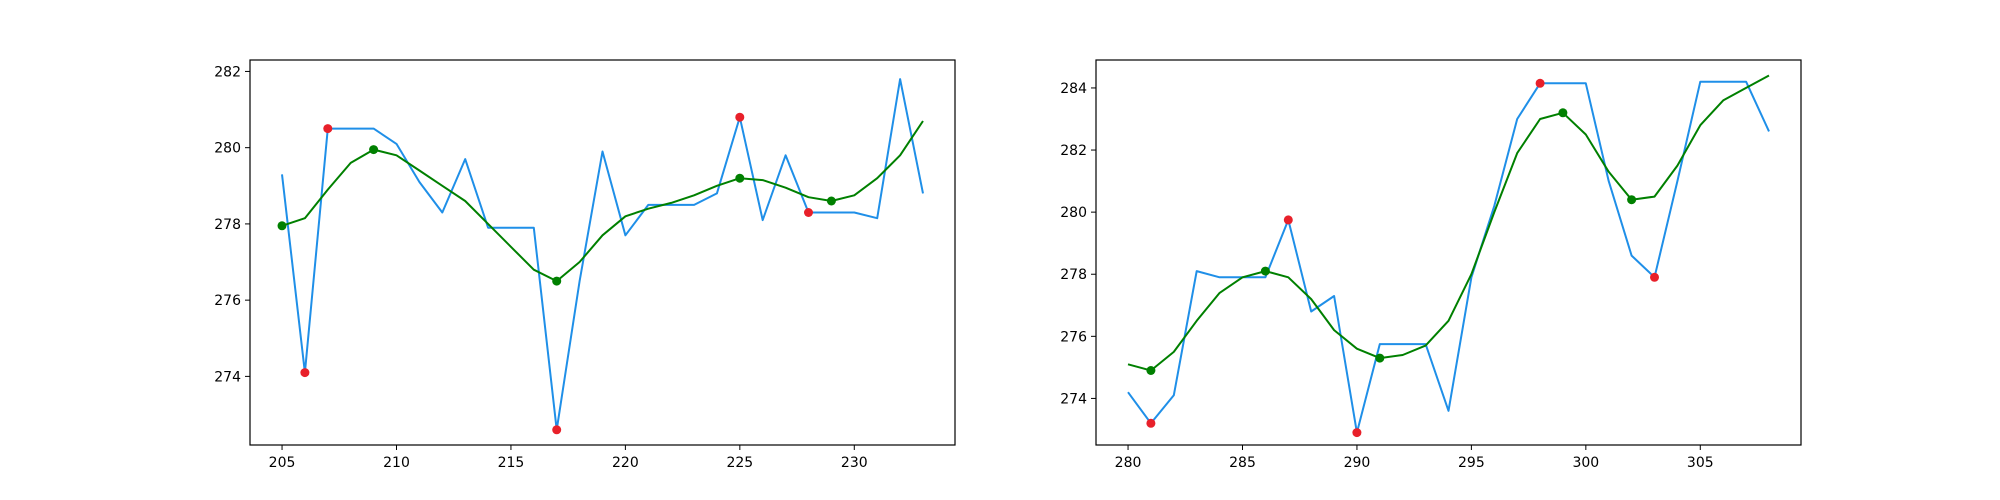 The width and height of the screenshot is (2000, 500). What do you see at coordinates (1128, 463) in the screenshot?
I see `x-tick-label: 280` at bounding box center [1128, 463].